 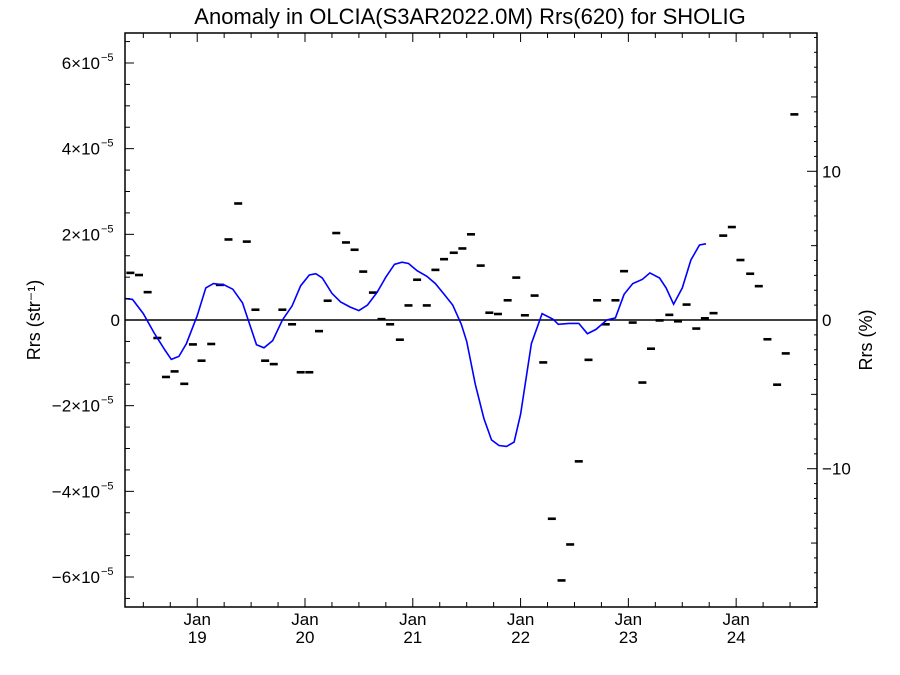 What do you see at coordinates (34, 320) in the screenshot?
I see `y-axis-left-label: Rrs (str⁻¹)` at bounding box center [34, 320].